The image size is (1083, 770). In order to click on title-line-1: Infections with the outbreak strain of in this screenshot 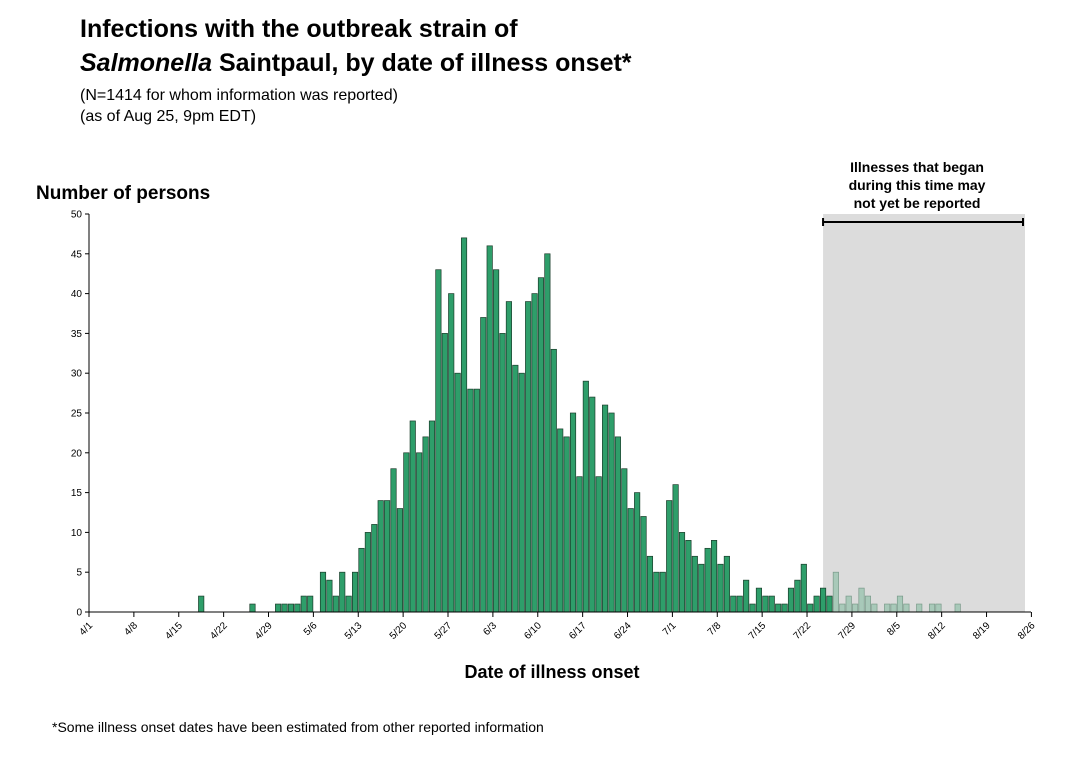, I will do `click(299, 29)`.